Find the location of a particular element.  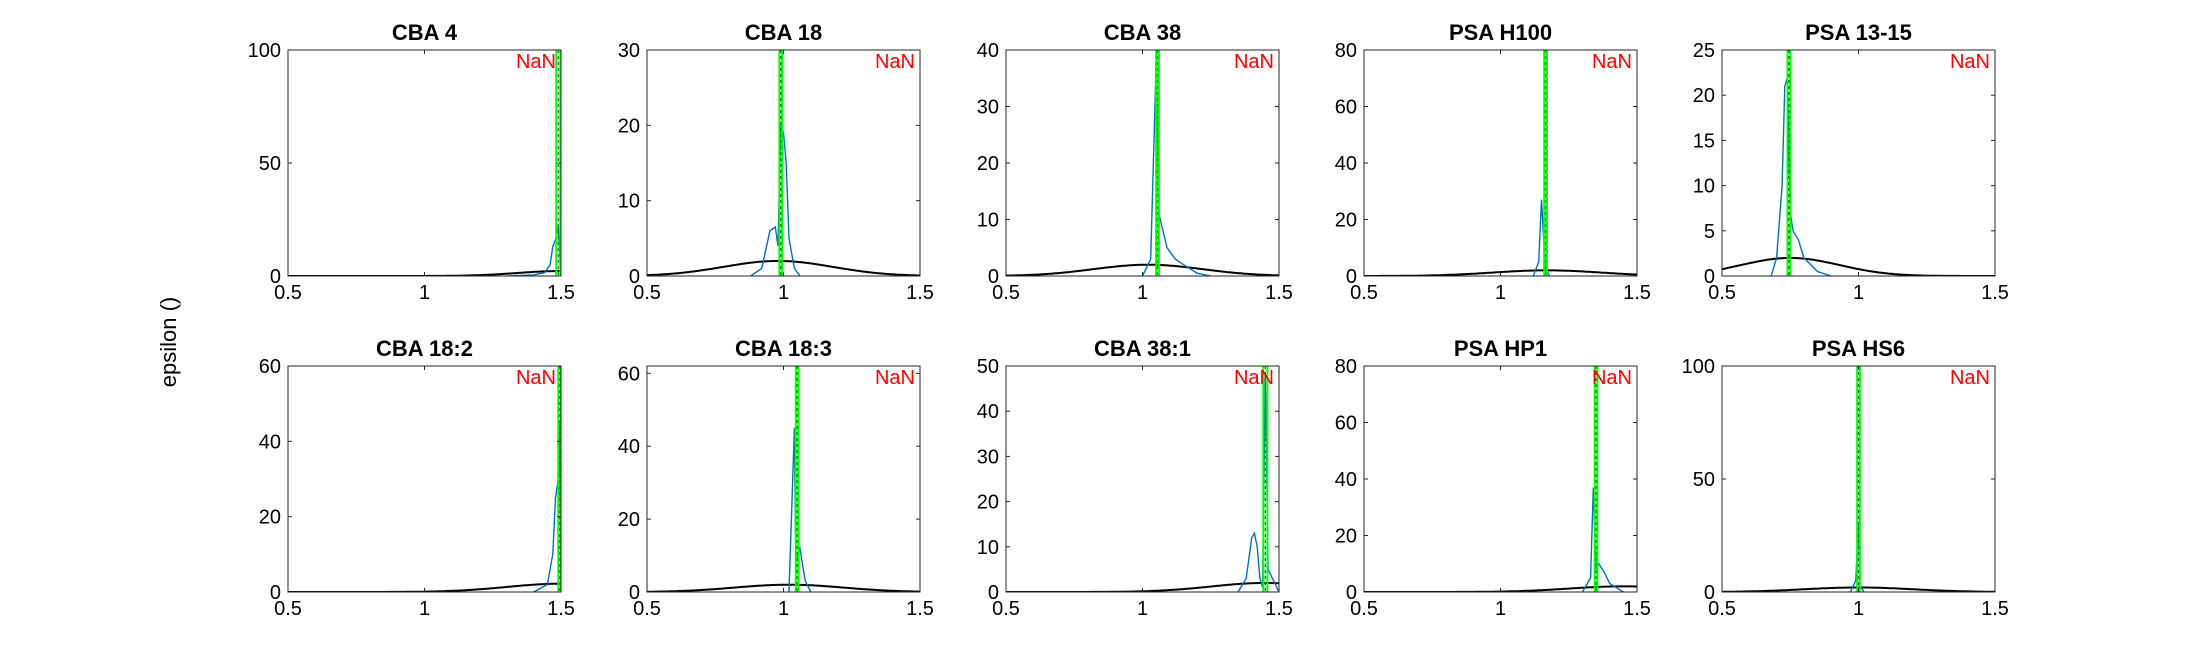

subplot-7: 0.5 1 1.5 0 20 40 60 CBA 18:3 NaN is located at coordinates (776, 478).